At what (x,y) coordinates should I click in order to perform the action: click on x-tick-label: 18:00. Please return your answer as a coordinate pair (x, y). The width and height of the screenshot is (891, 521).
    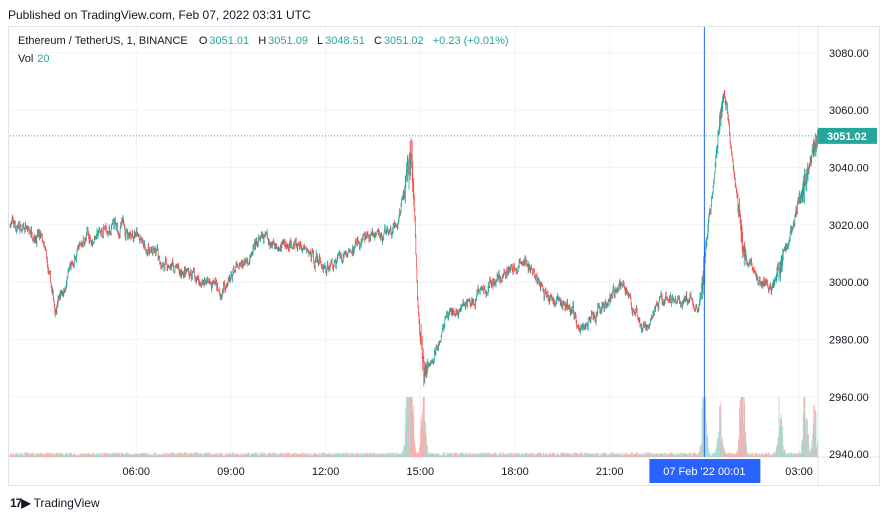
    Looking at the image, I should click on (515, 472).